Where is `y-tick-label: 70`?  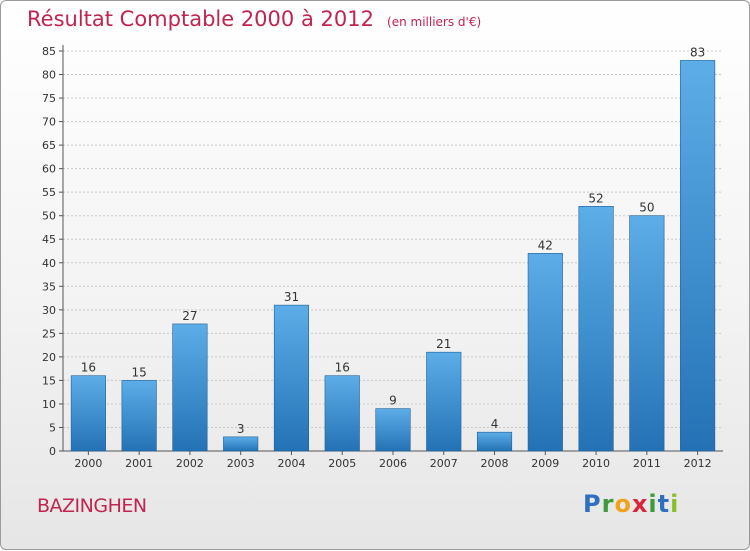
y-tick-label: 70 is located at coordinates (49, 122).